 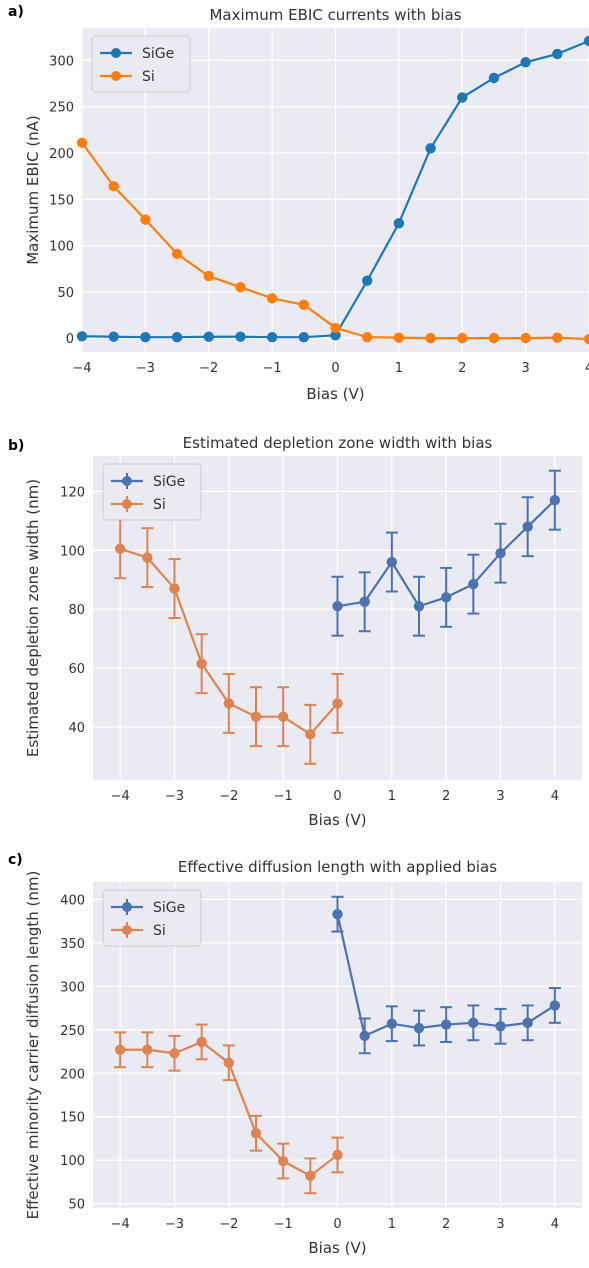 What do you see at coordinates (33, 190) in the screenshot?
I see `y-axis-label: Maximum EBIC (nA)` at bounding box center [33, 190].